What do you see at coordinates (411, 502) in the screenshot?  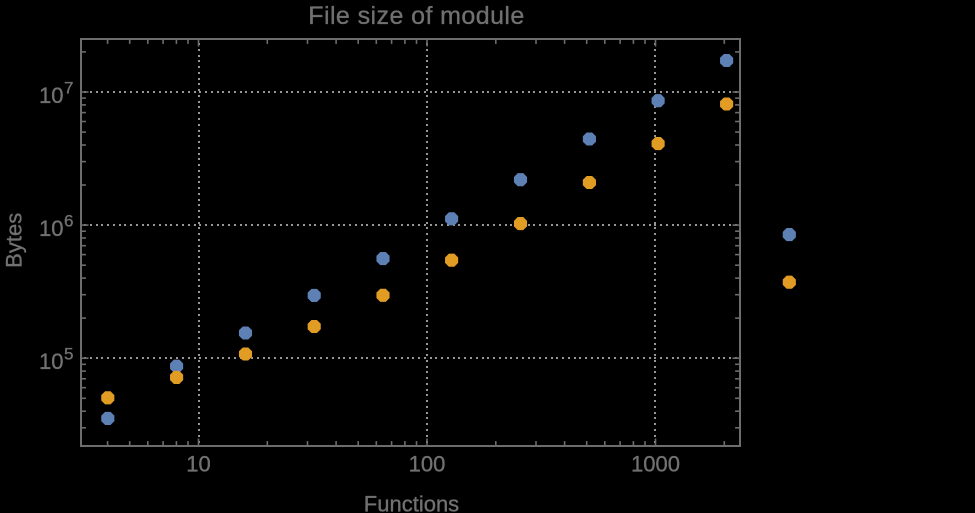 I see `svg-text: Functions` at bounding box center [411, 502].